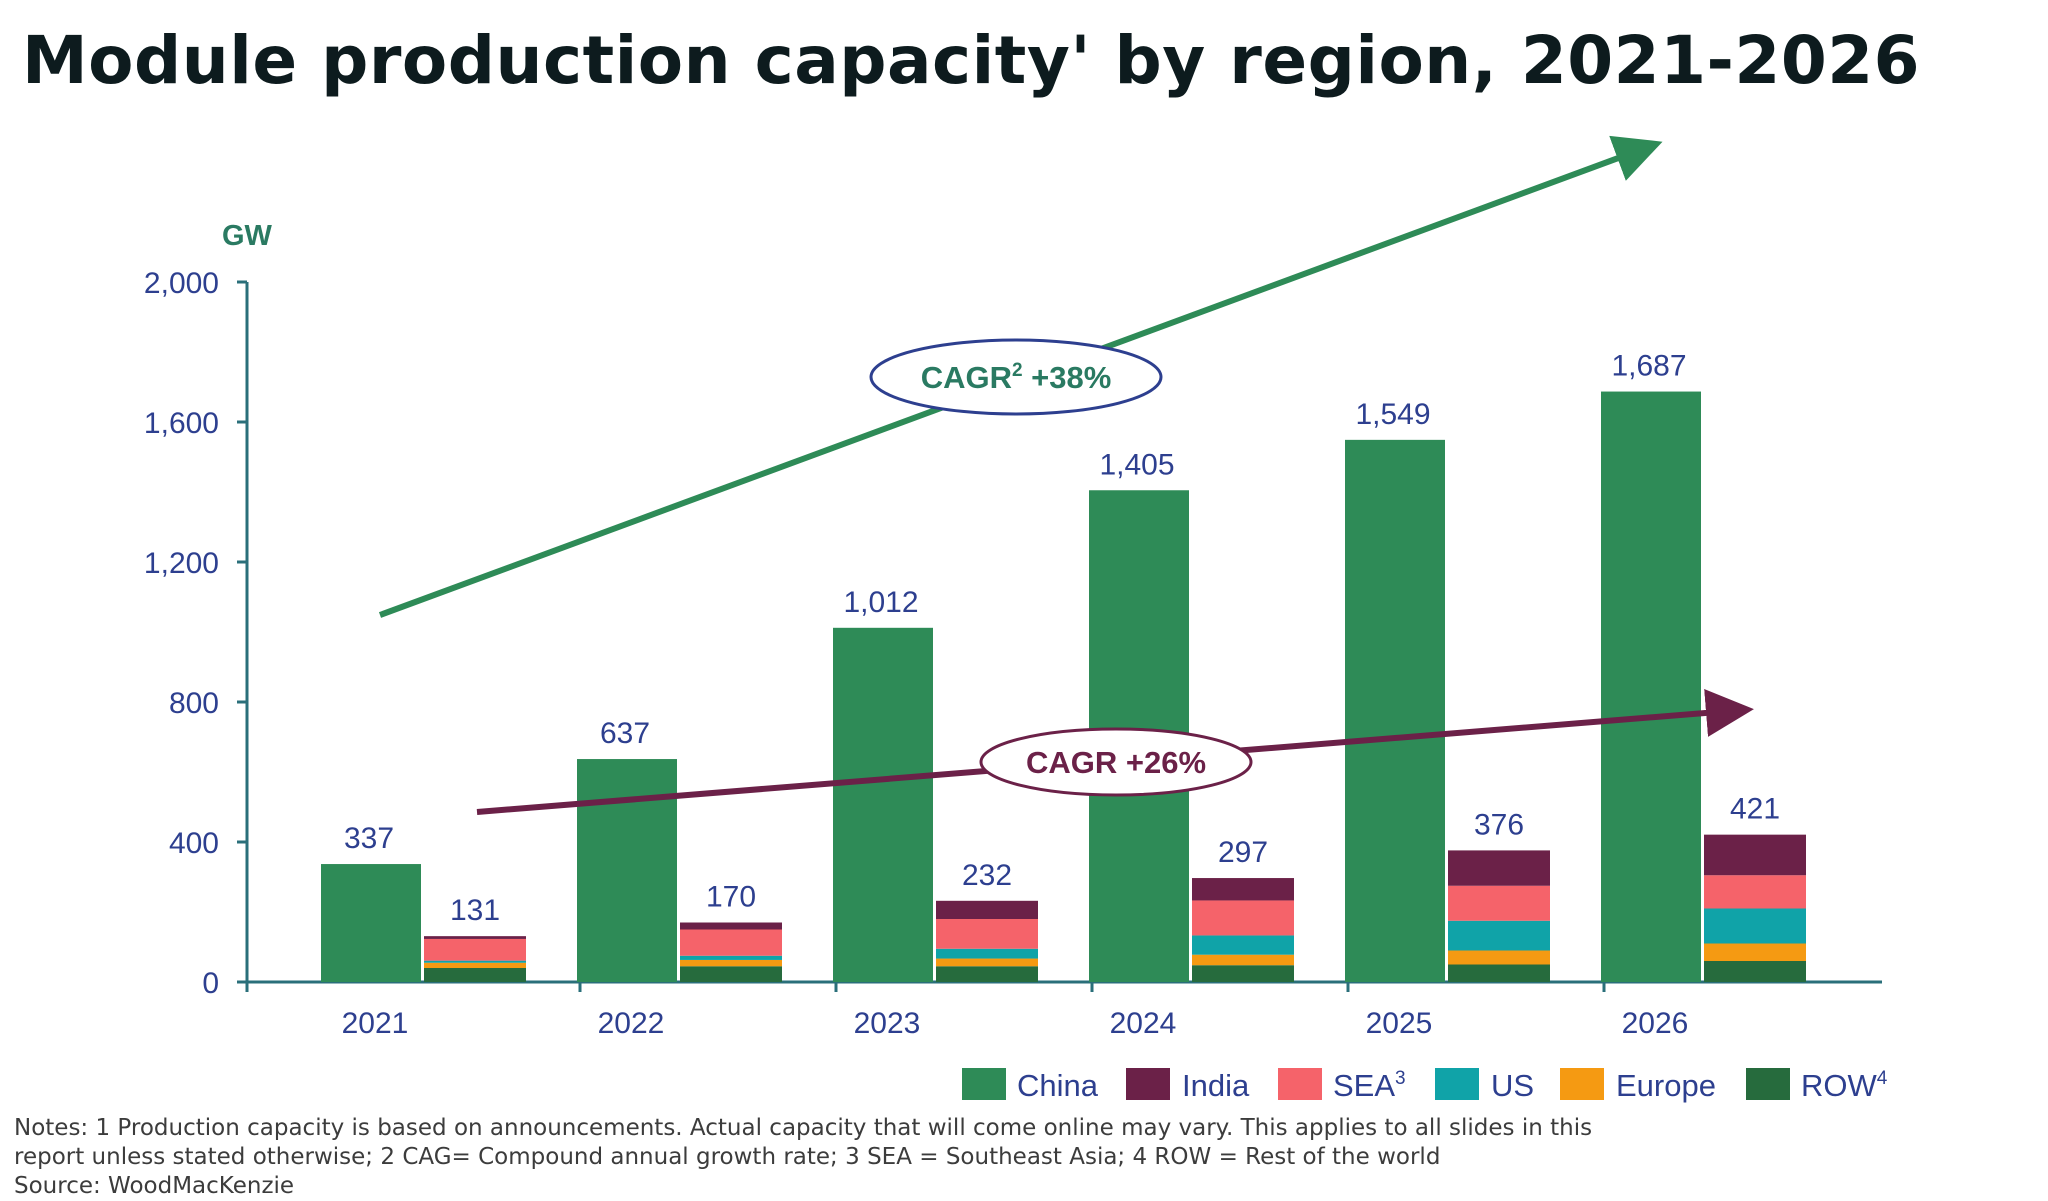 Image resolution: width=2048 pixels, height=1201 pixels. Describe the element at coordinates (880, 602) in the screenshot. I see `china-bar-label: 1,012` at that location.